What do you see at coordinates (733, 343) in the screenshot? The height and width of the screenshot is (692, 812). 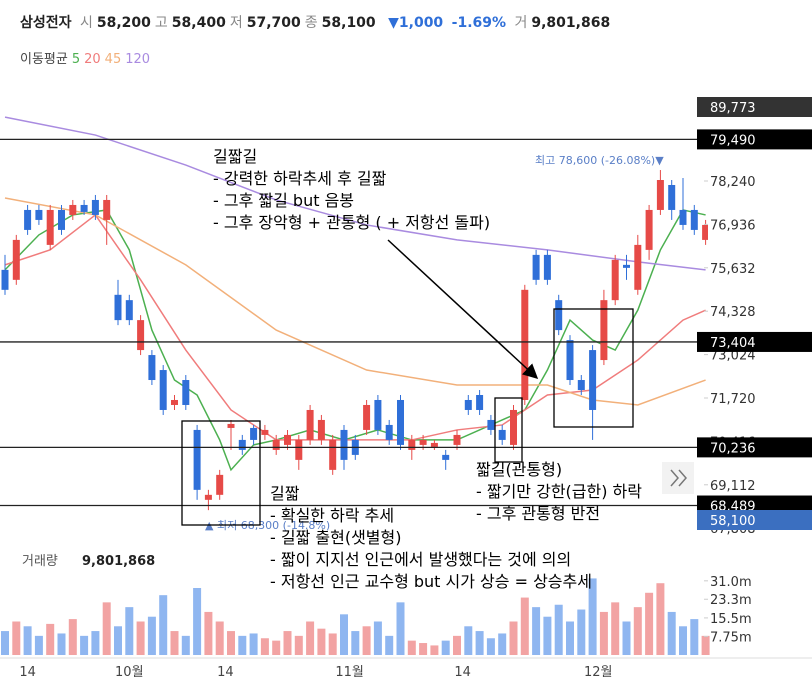 I see `price-label: 73,404` at bounding box center [733, 343].